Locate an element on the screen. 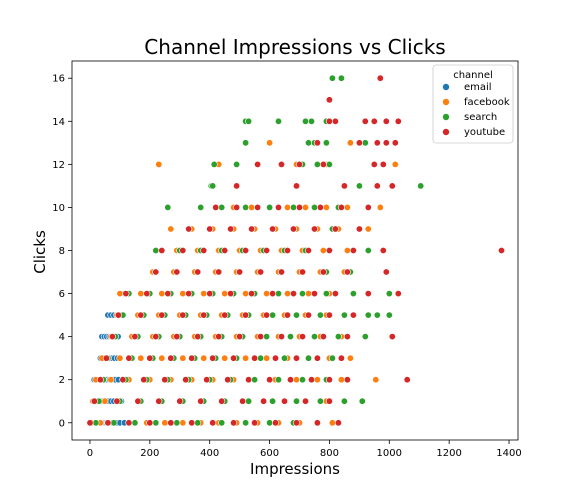 This screenshot has height=504, width=576. y-tick-label: 0 is located at coordinates (62, 423).